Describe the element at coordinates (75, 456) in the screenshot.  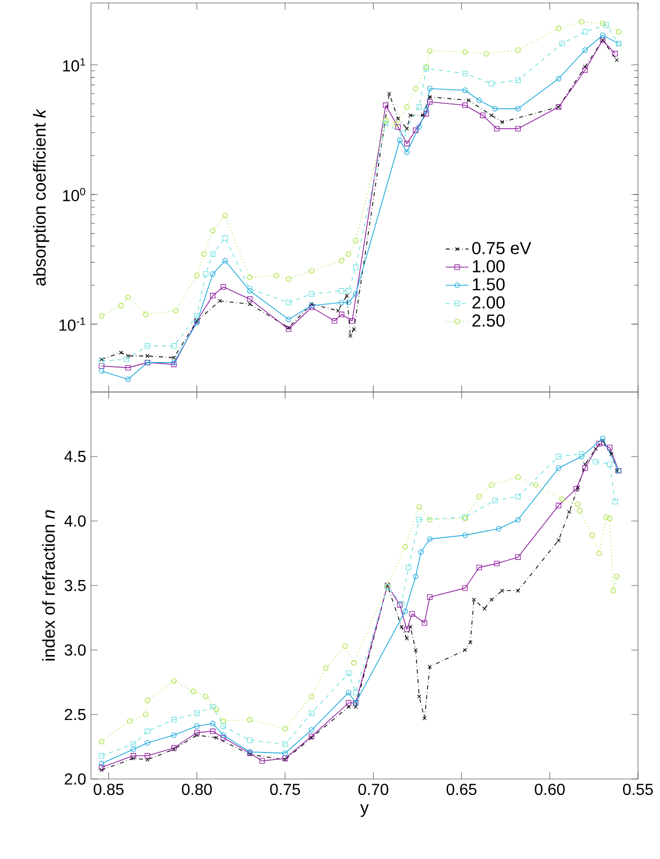
I see `y-tick-label: 4.5` at that location.